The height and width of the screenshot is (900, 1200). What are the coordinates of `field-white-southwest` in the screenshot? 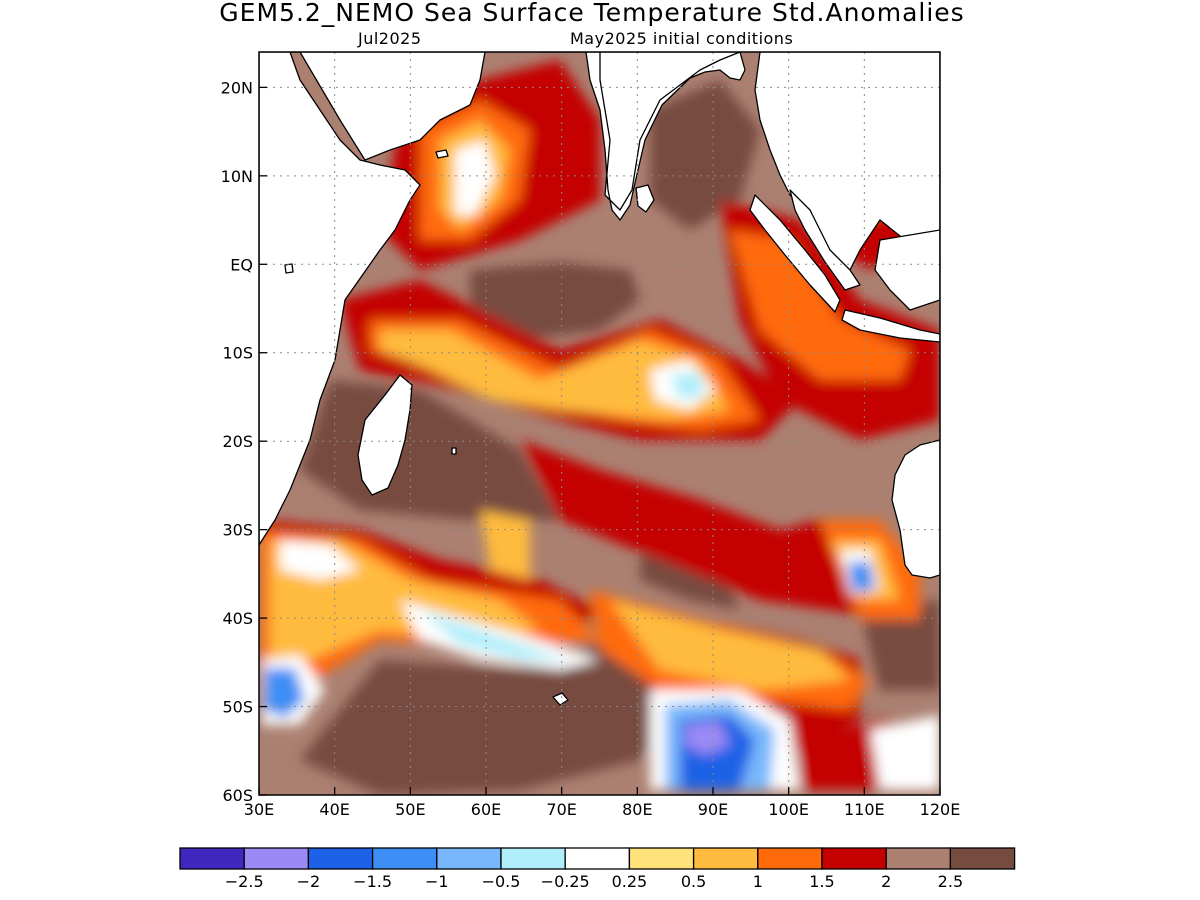 It's located at (320, 560).